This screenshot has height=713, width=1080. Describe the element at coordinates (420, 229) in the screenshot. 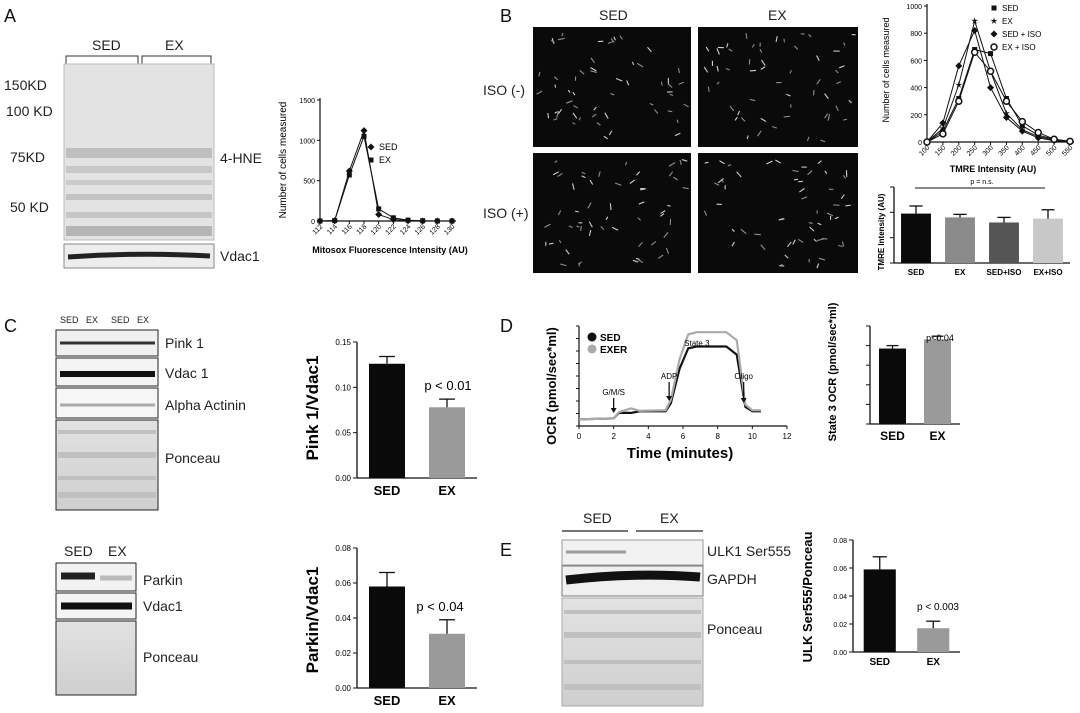

I see `x-tick-label: 126` at that location.